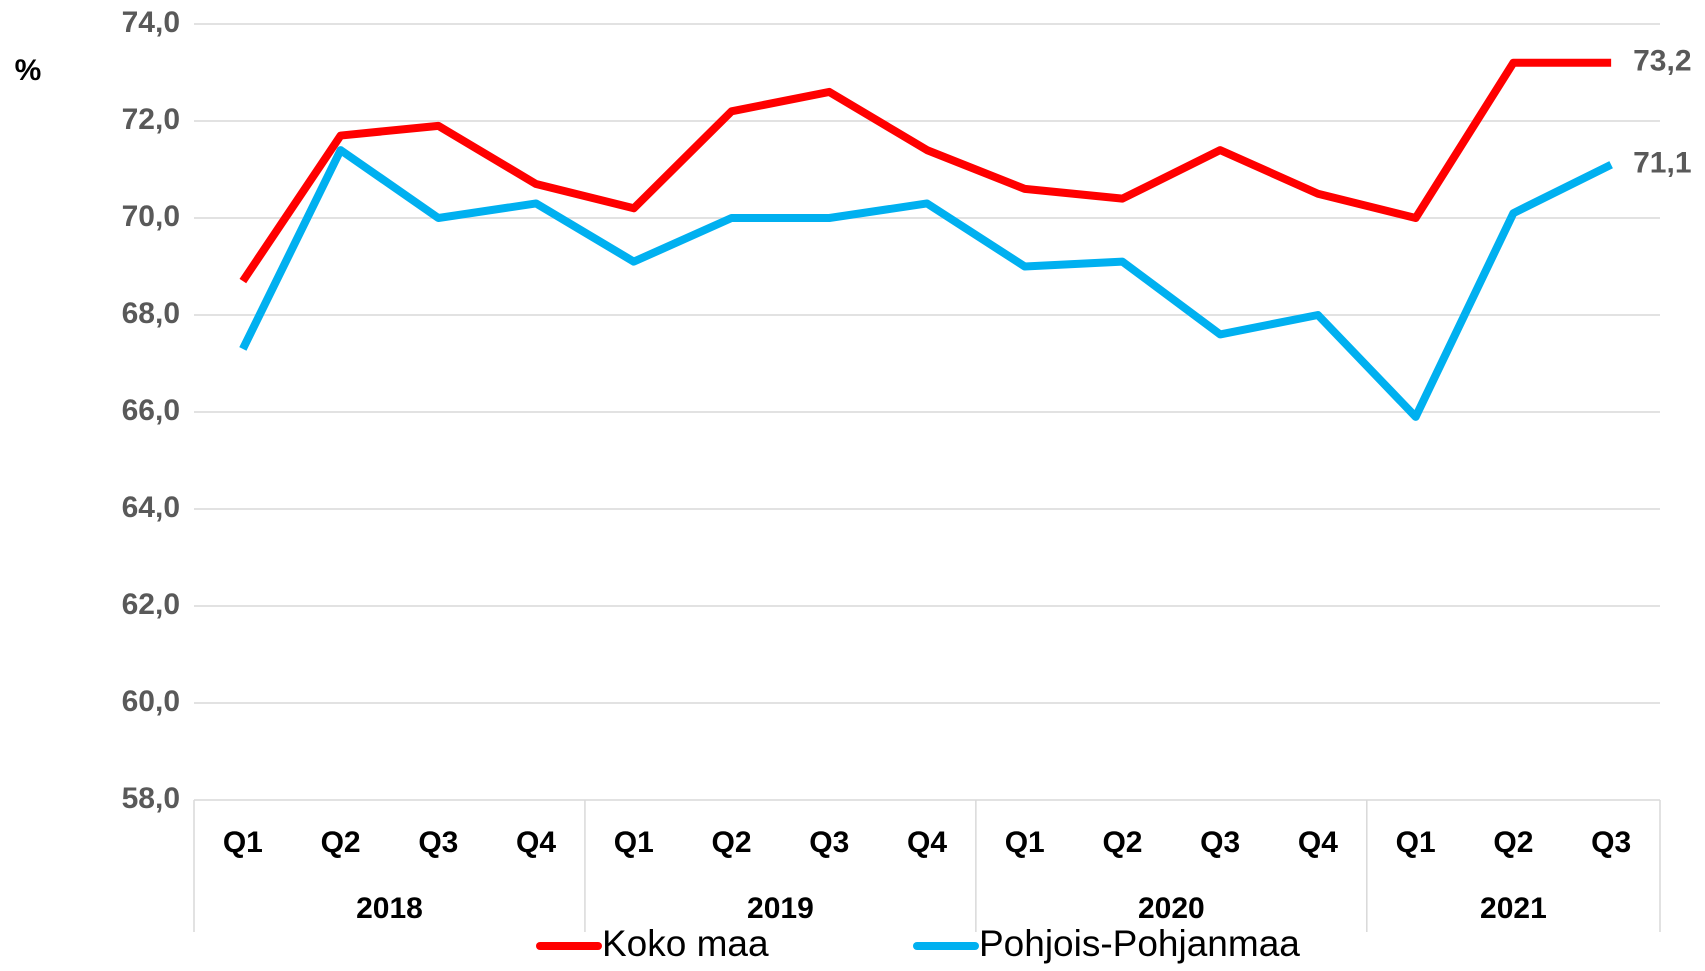  Describe the element at coordinates (151, 604) in the screenshot. I see `y-tick-label: 62,0` at that location.